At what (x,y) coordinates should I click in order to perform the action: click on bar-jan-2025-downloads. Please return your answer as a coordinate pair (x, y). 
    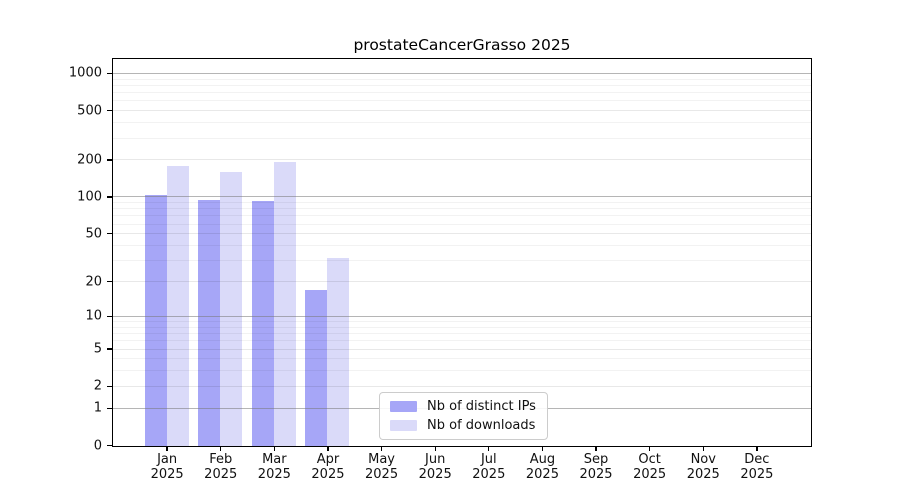
    Looking at the image, I should click on (177, 305).